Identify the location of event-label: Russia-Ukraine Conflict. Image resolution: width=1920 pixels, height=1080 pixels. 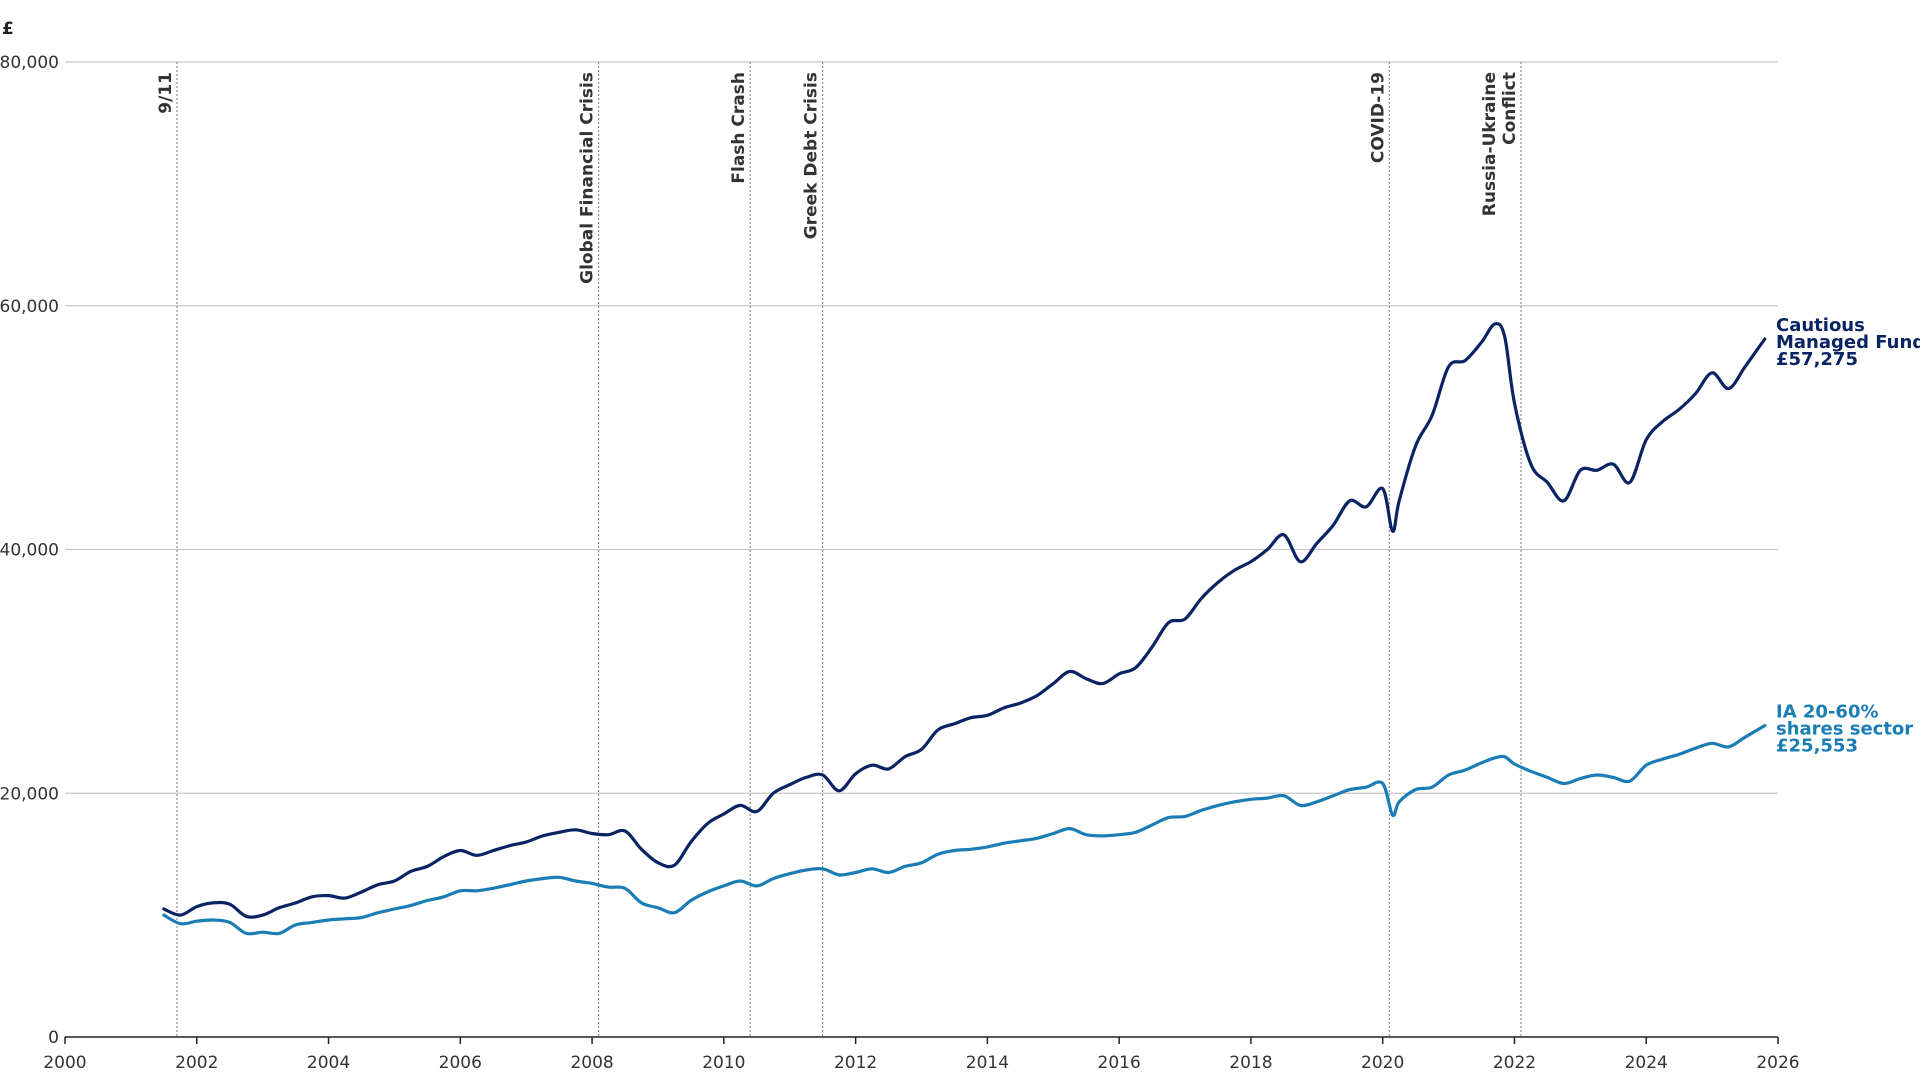
(1500, 144).